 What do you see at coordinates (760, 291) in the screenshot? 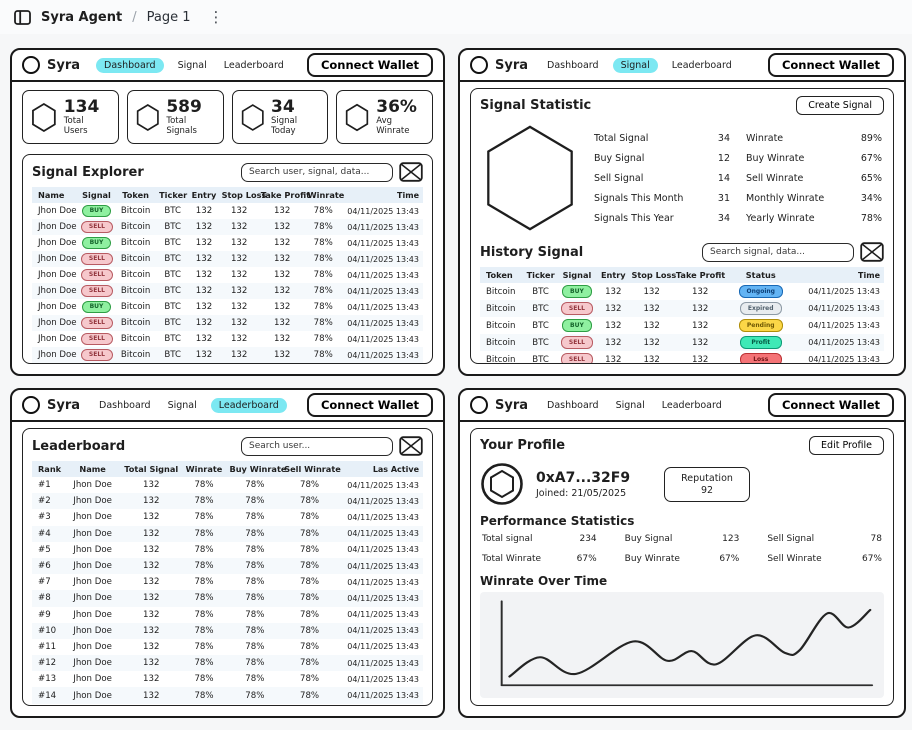
I see `table-cell: Ongoing` at bounding box center [760, 291].